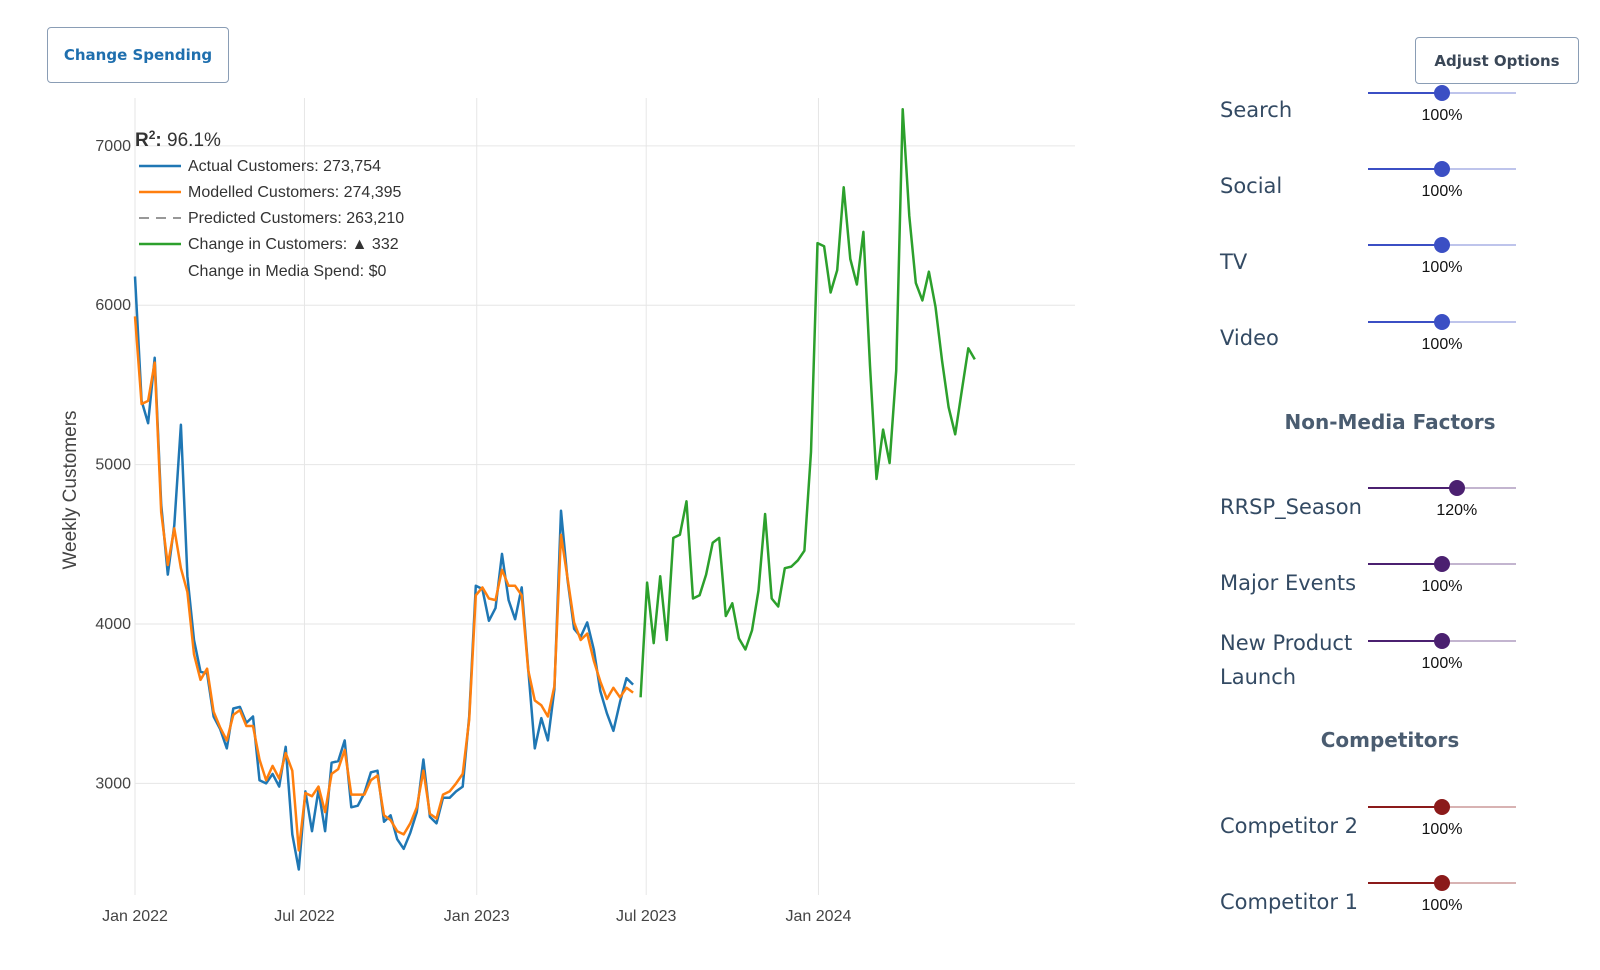 This screenshot has width=1600, height=970. What do you see at coordinates (1456, 488) in the screenshot?
I see `slider-nonmedia-0-handle` at bounding box center [1456, 488].